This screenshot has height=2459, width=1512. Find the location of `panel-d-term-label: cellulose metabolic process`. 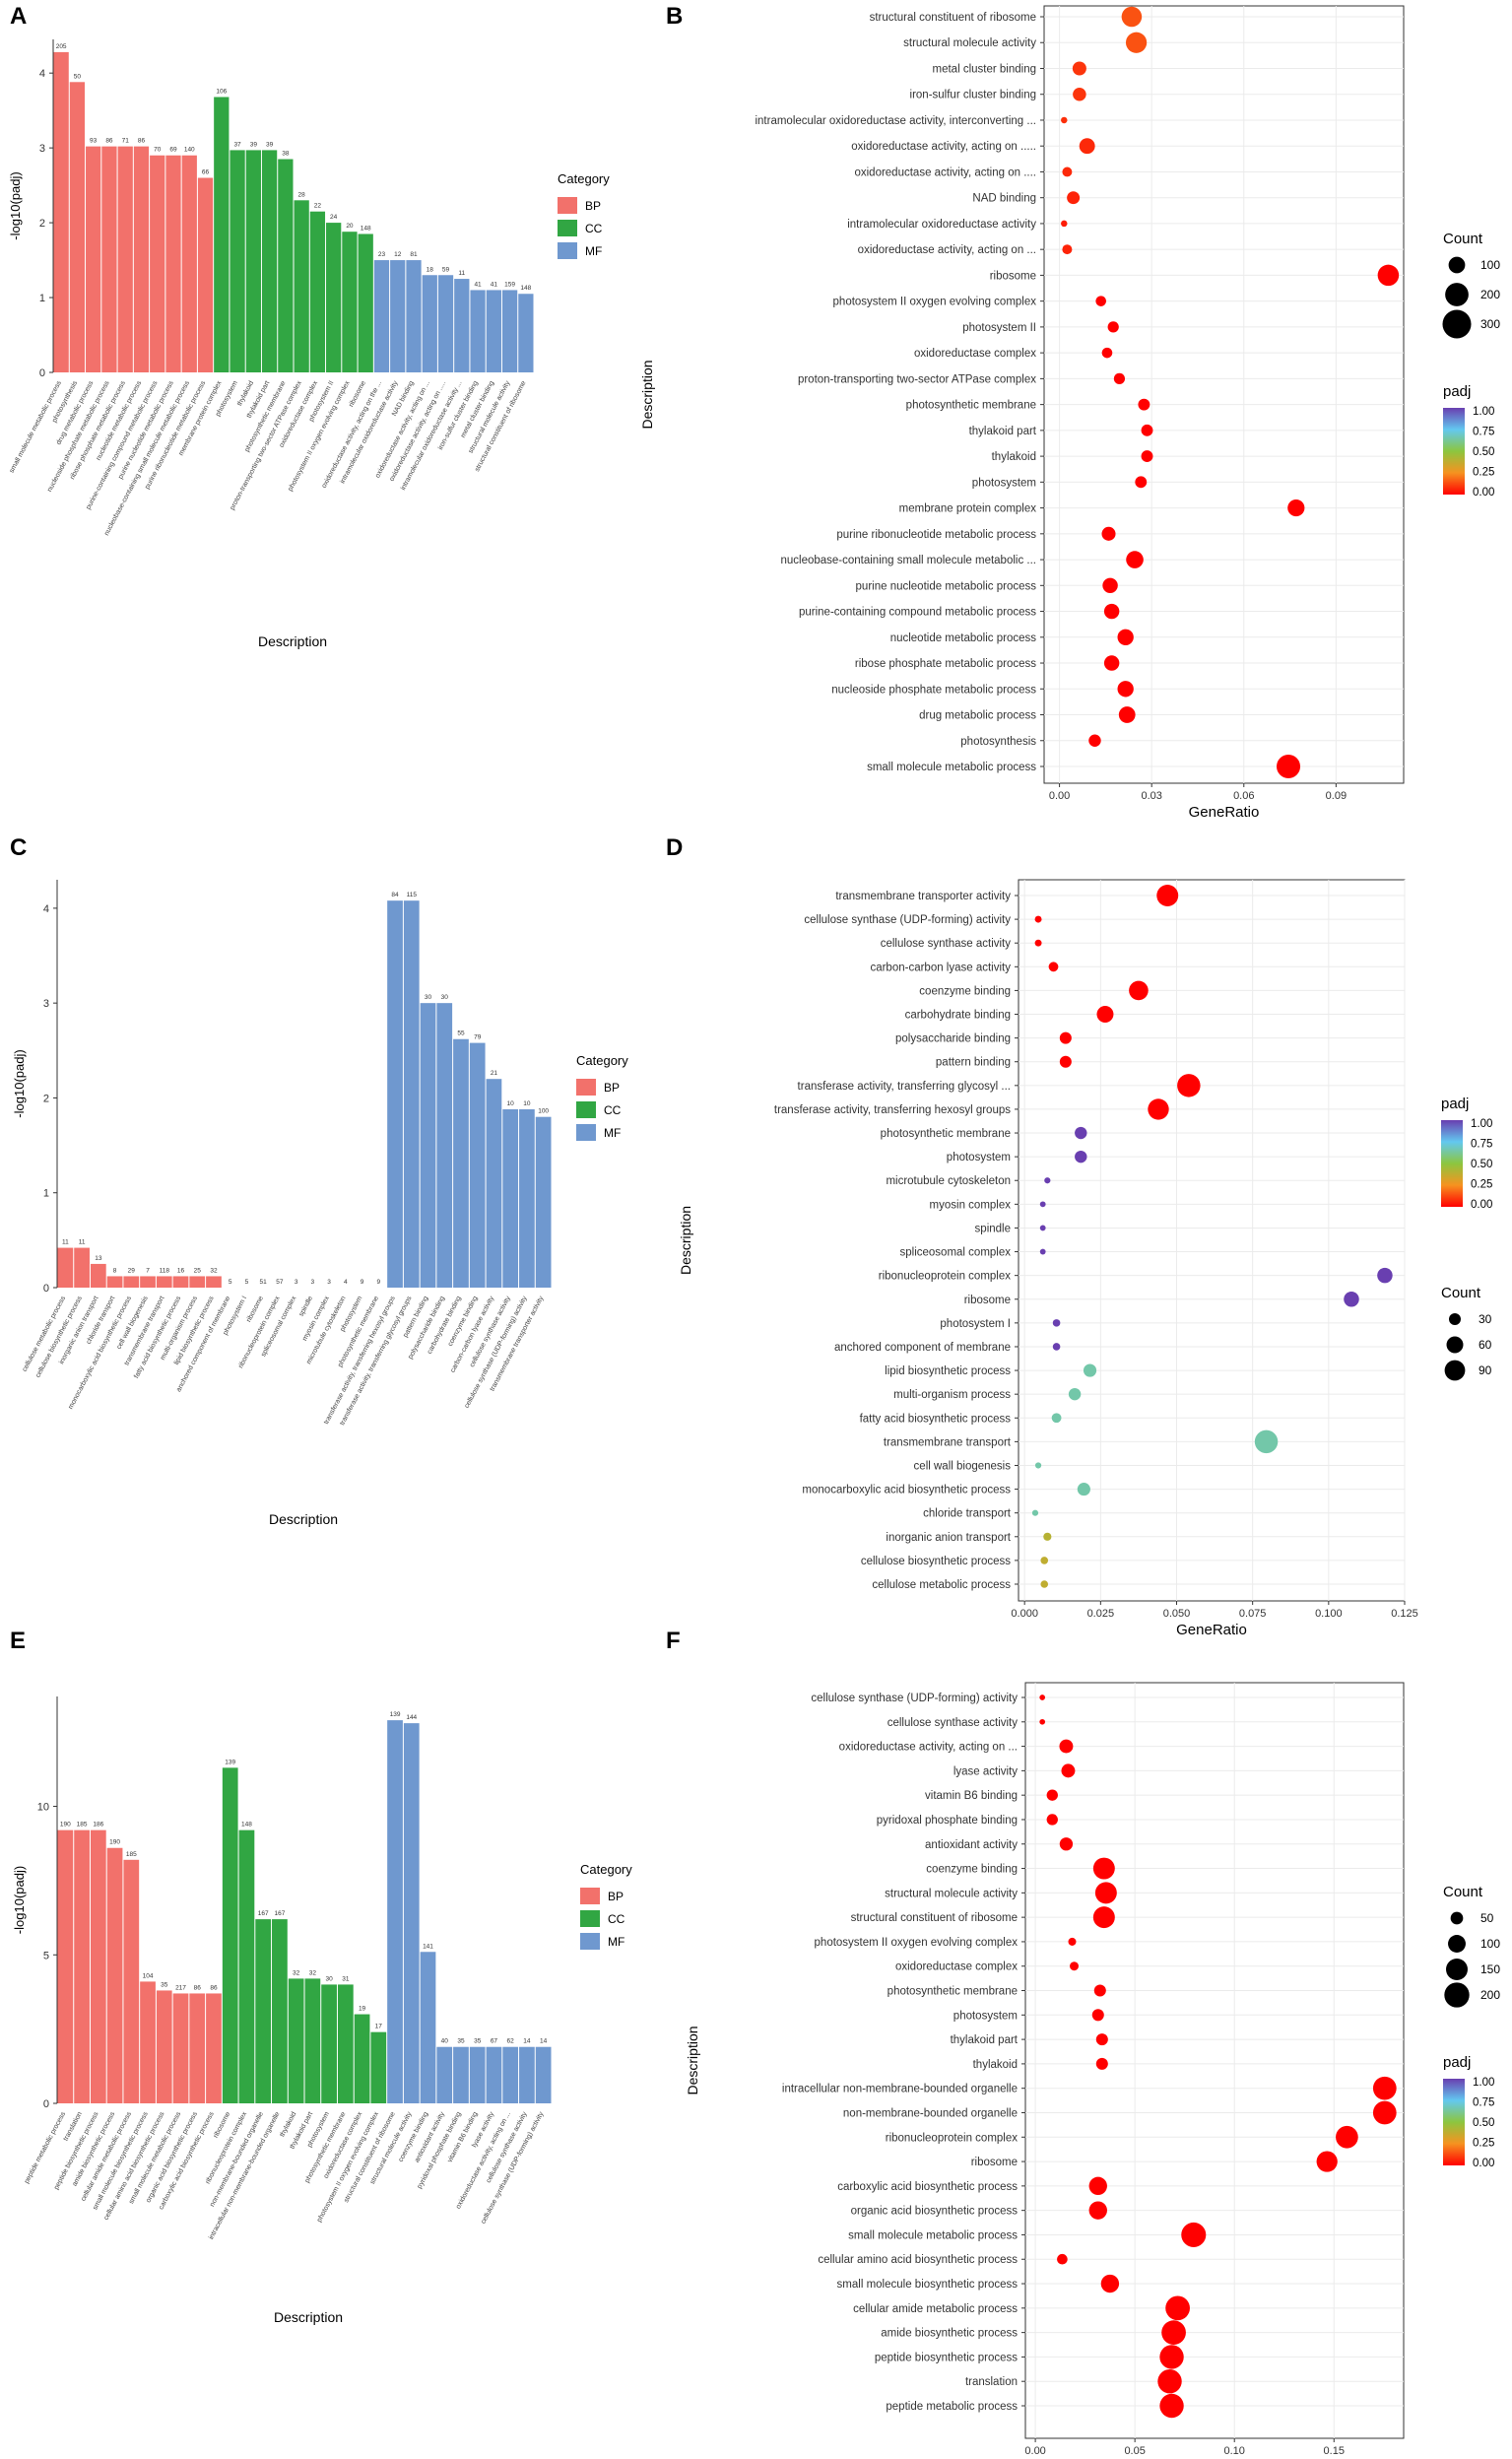

panel-d-term-label: cellulose metabolic process is located at coordinates (941, 1585).